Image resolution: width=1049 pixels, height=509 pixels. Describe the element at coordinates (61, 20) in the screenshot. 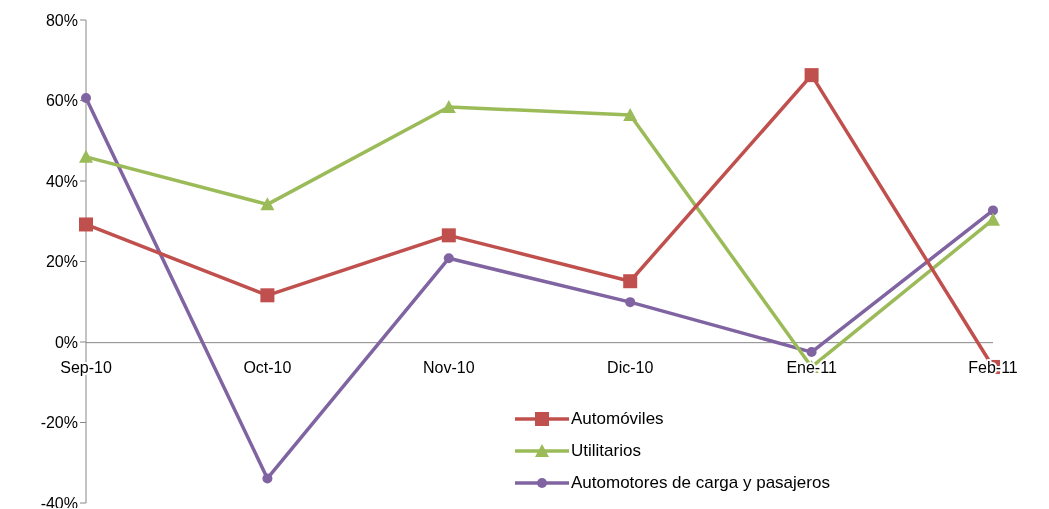

I see `y-tick-label: 80%` at that location.